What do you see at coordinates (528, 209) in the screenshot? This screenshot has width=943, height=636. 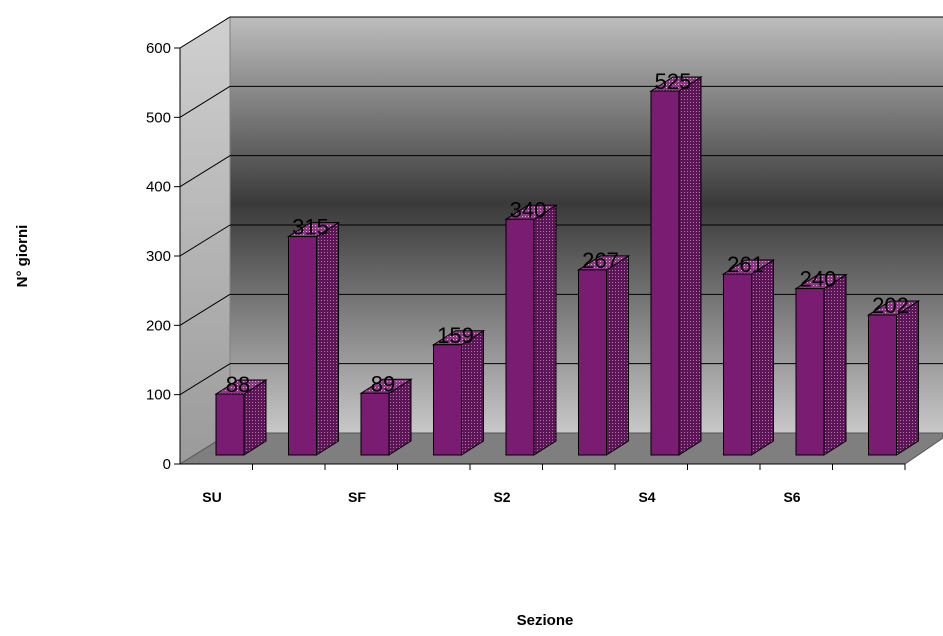 I see `data-label: 340` at bounding box center [528, 209].